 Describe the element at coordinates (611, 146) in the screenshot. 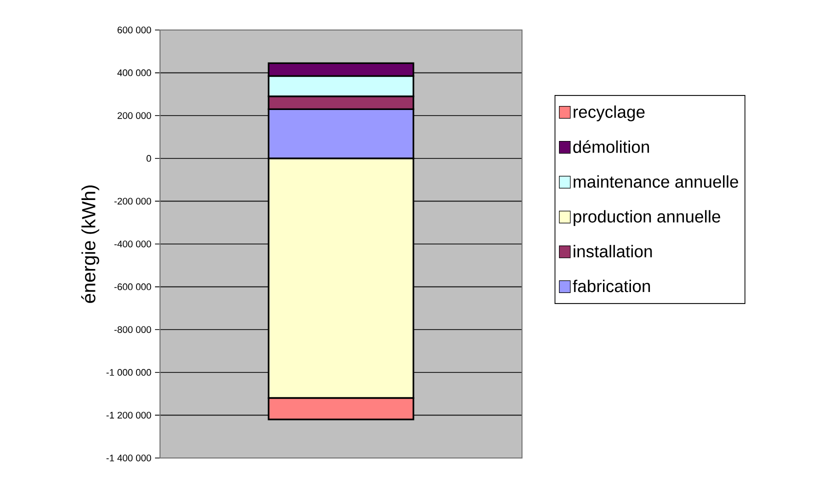

I see `legend-label: démolition` at that location.